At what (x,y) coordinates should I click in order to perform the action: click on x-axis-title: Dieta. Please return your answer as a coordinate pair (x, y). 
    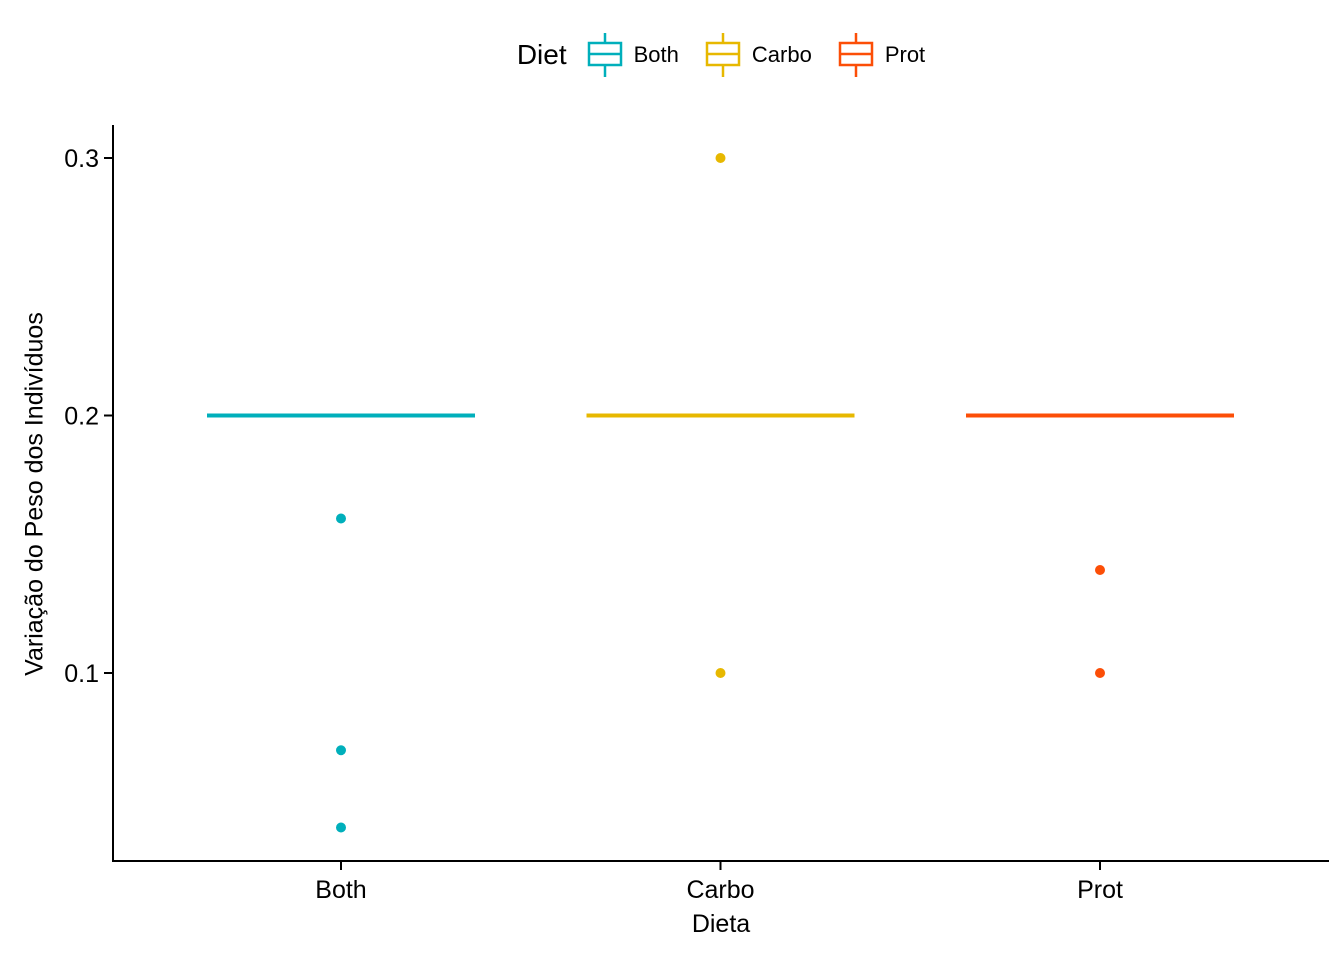
    Looking at the image, I should click on (721, 924).